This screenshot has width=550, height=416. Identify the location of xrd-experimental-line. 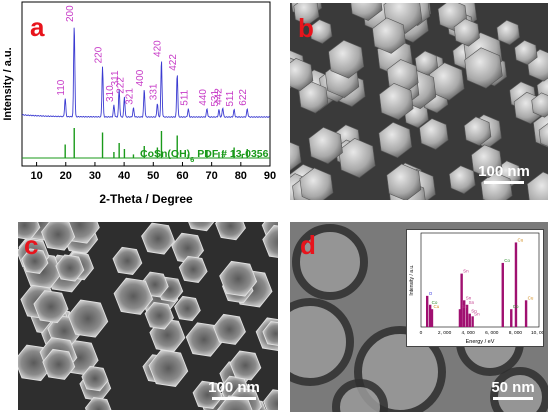
(145, 72).